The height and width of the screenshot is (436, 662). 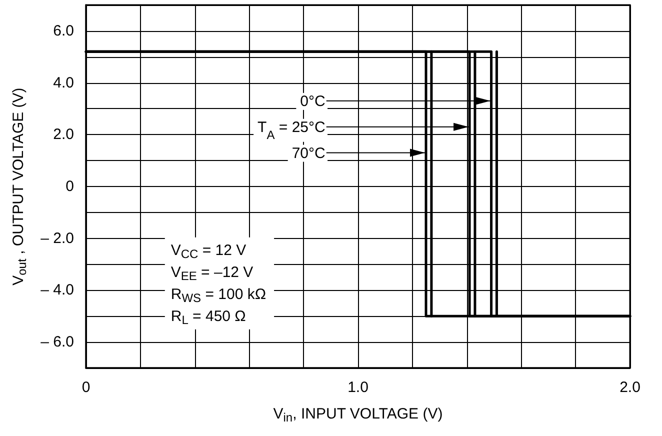 I want to click on y-tick-label: 6.0, so click(x=63, y=31).